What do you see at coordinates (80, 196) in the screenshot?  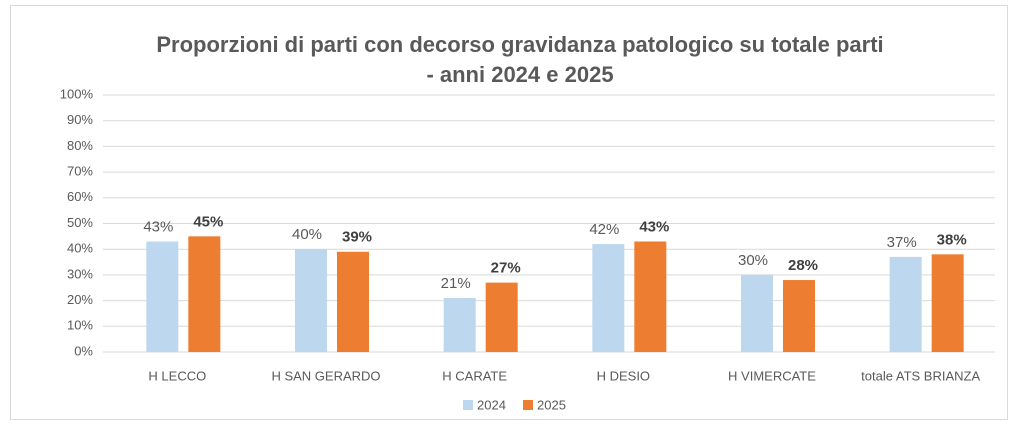 I see `y-tick-label: 60%` at bounding box center [80, 196].